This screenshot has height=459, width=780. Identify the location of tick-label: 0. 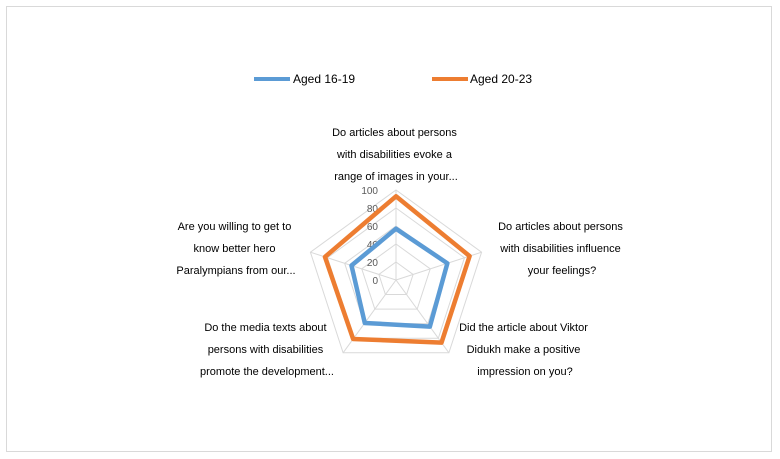
(375, 281).